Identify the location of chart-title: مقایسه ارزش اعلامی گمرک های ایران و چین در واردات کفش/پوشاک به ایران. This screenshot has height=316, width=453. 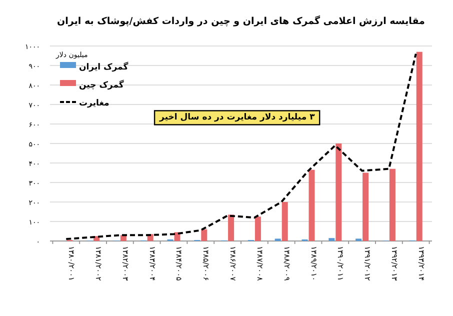
(241, 21).